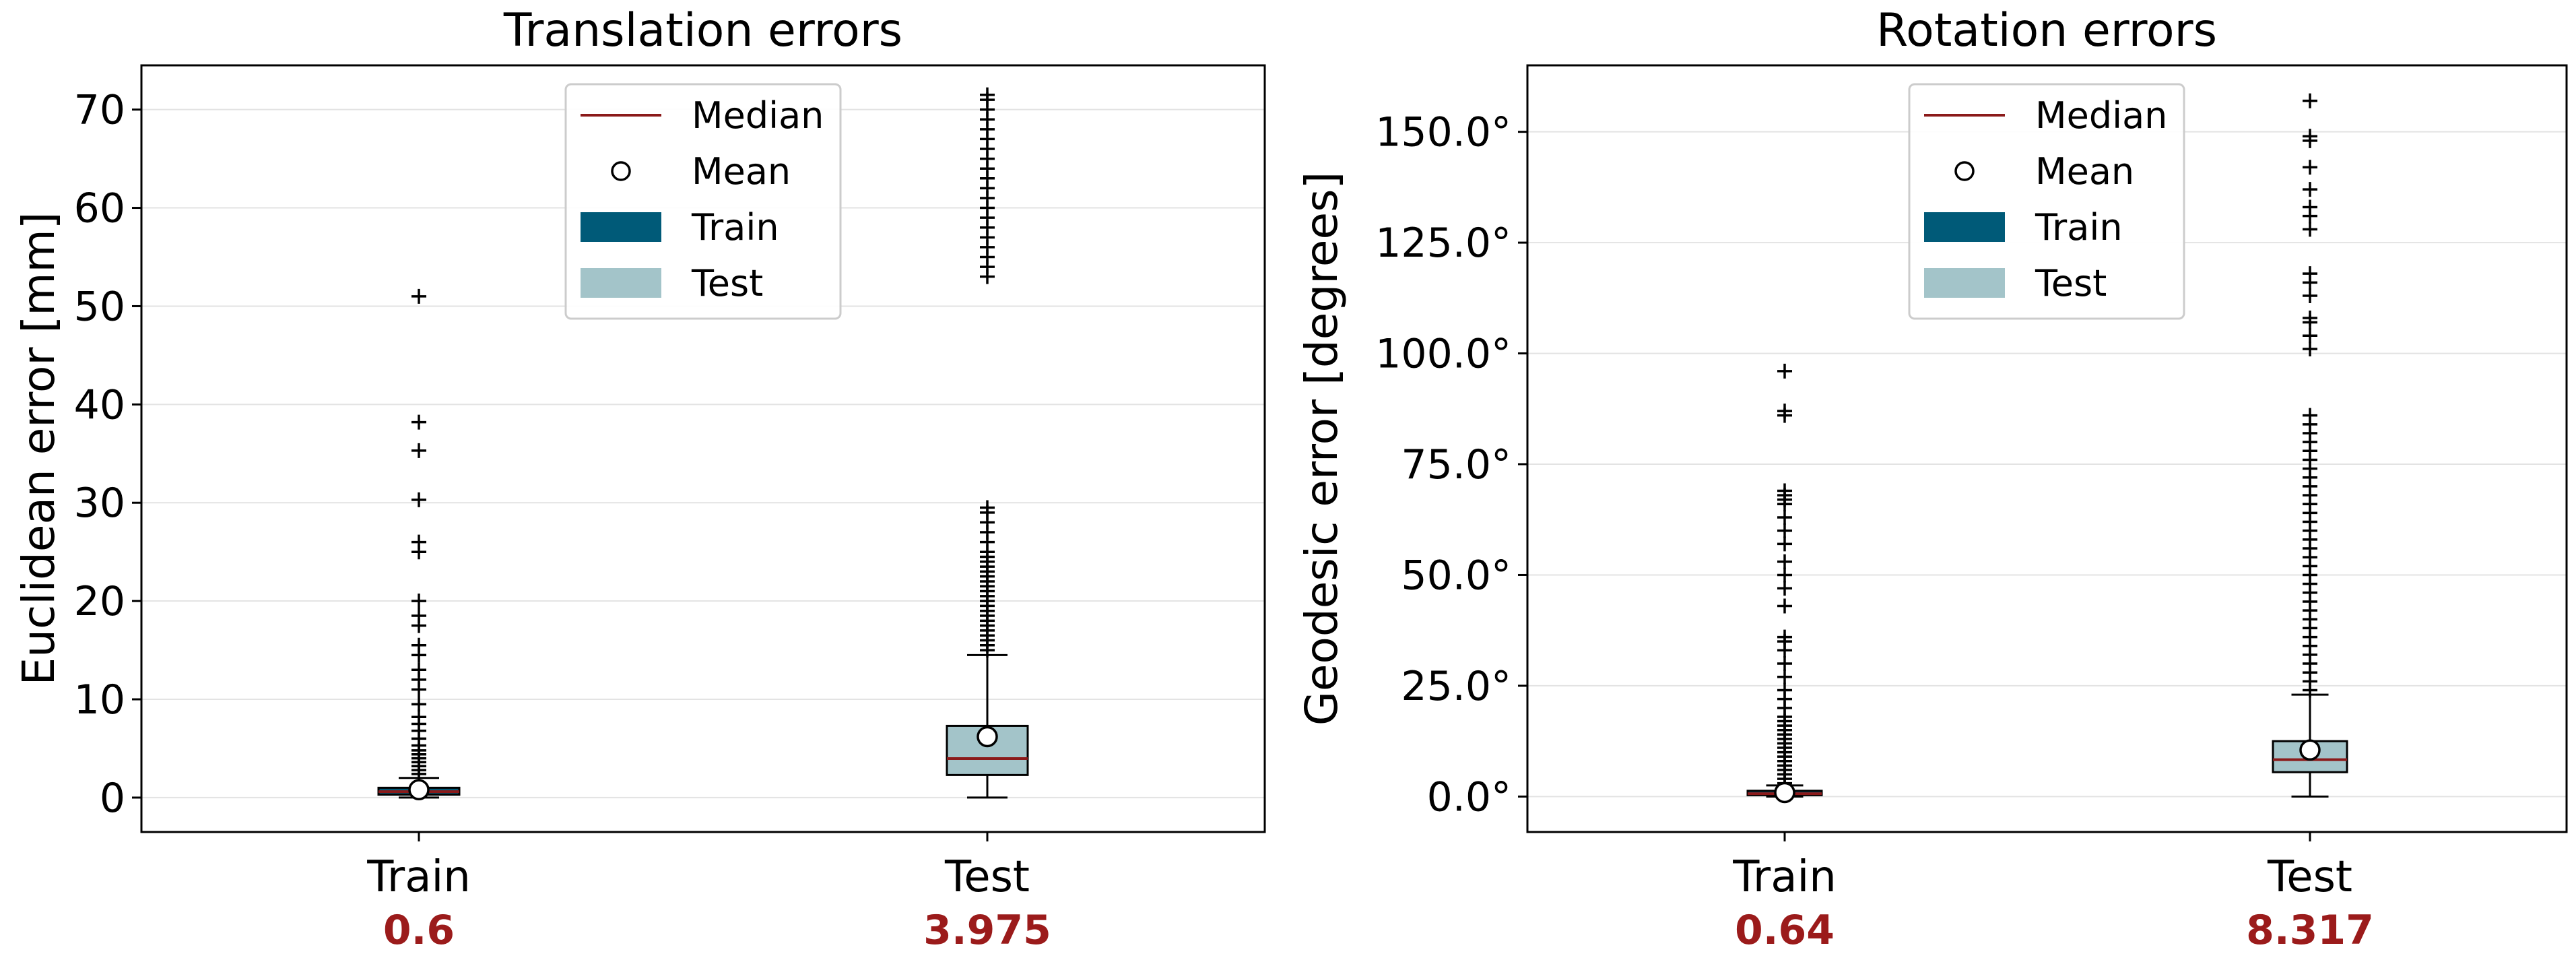  Describe the element at coordinates (1443, 243) in the screenshot. I see `y-tick-label: 125.0°` at that location.